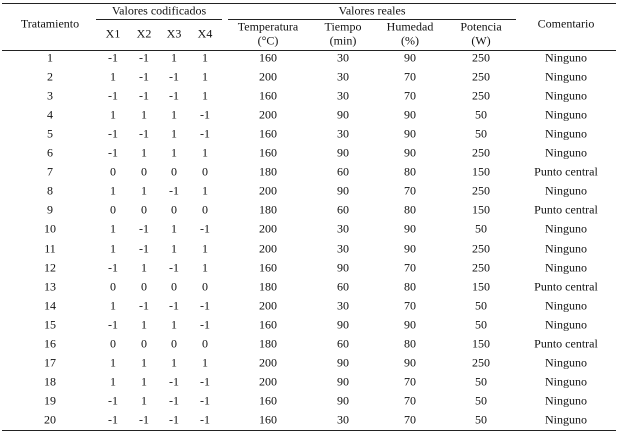 The width and height of the screenshot is (624, 433). Describe the element at coordinates (50, 23) in the screenshot. I see `header-cell: Tratamiento` at that location.